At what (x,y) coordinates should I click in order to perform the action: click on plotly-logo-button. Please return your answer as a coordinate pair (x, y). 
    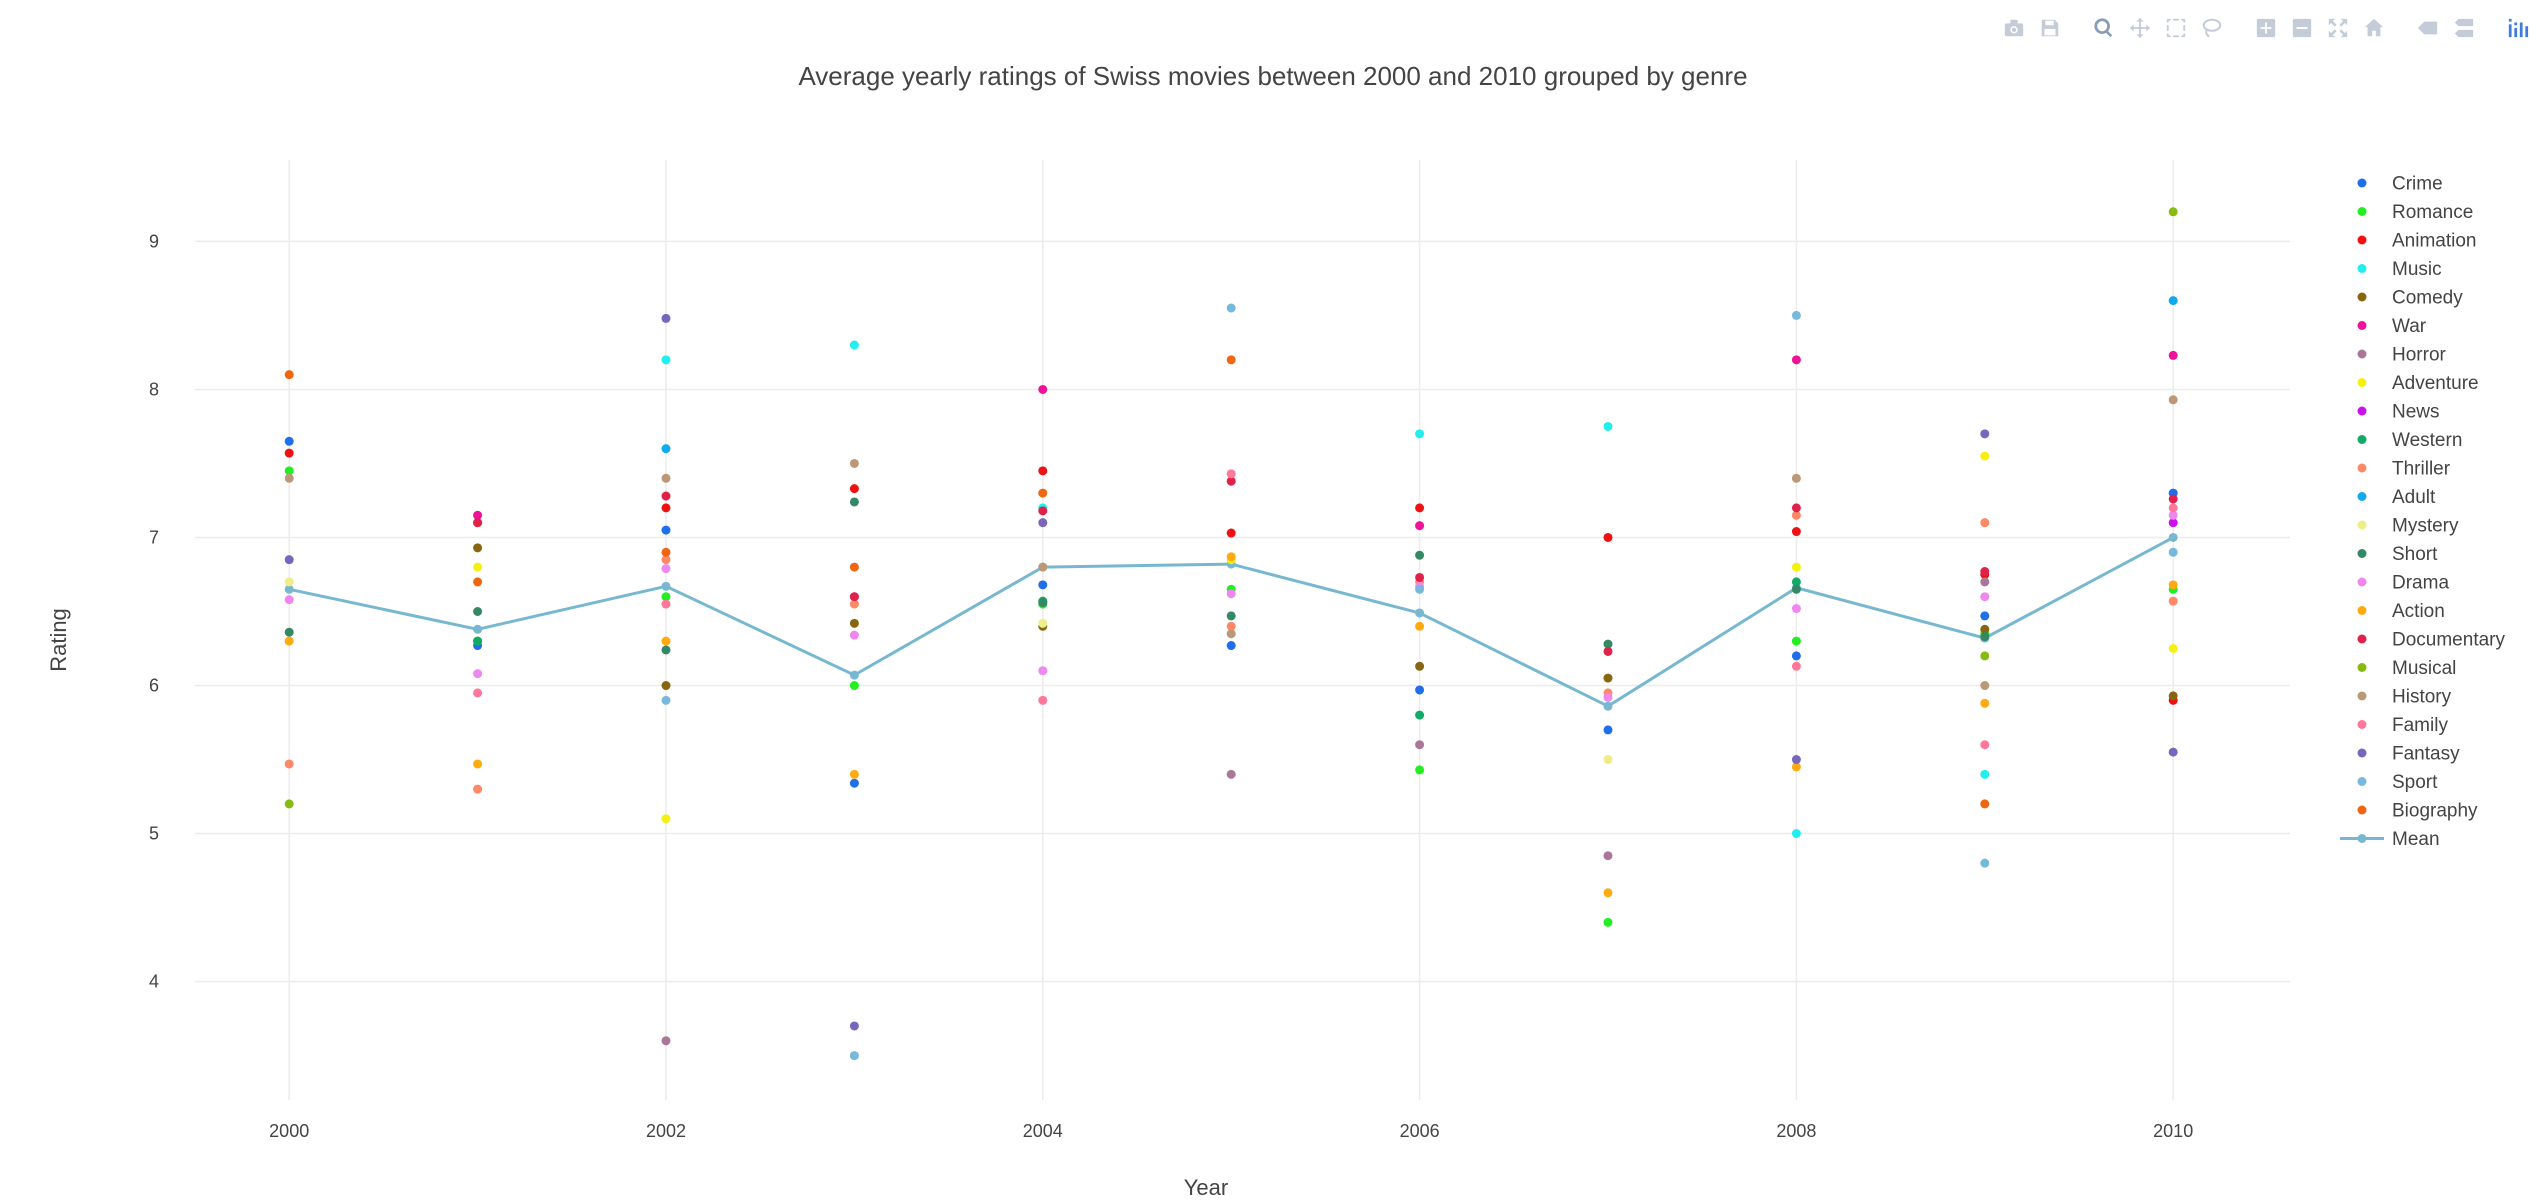
    Looking at the image, I should click on (2518, 28).